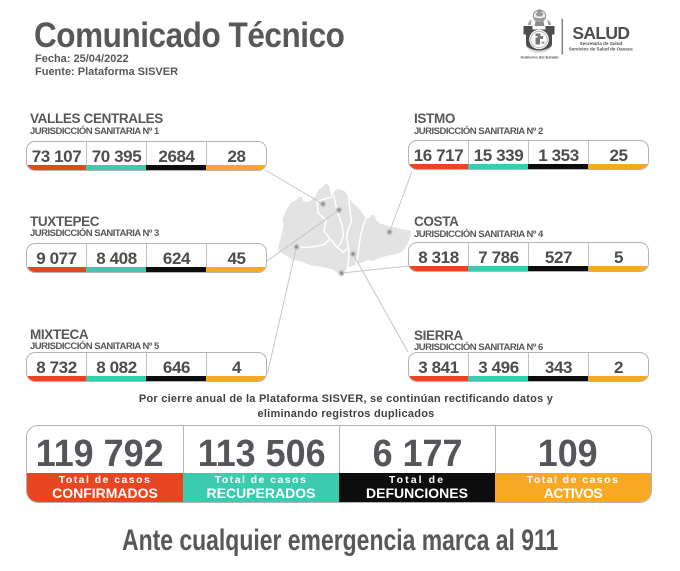  What do you see at coordinates (601, 43) in the screenshot?
I see `svg-text: Secretaría de Salud` at bounding box center [601, 43].